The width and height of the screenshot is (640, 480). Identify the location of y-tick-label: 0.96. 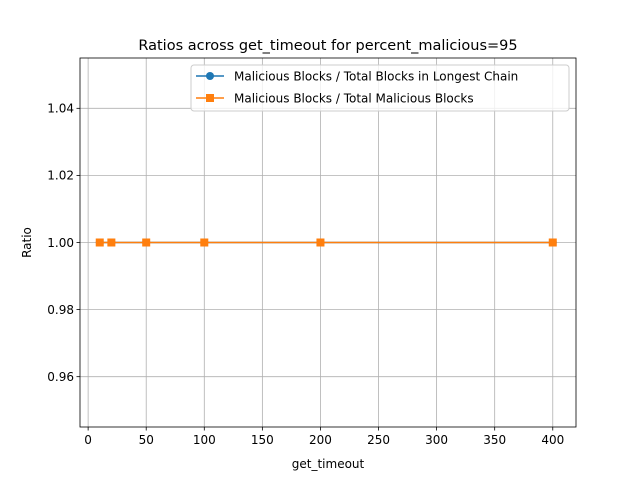
(60, 377).